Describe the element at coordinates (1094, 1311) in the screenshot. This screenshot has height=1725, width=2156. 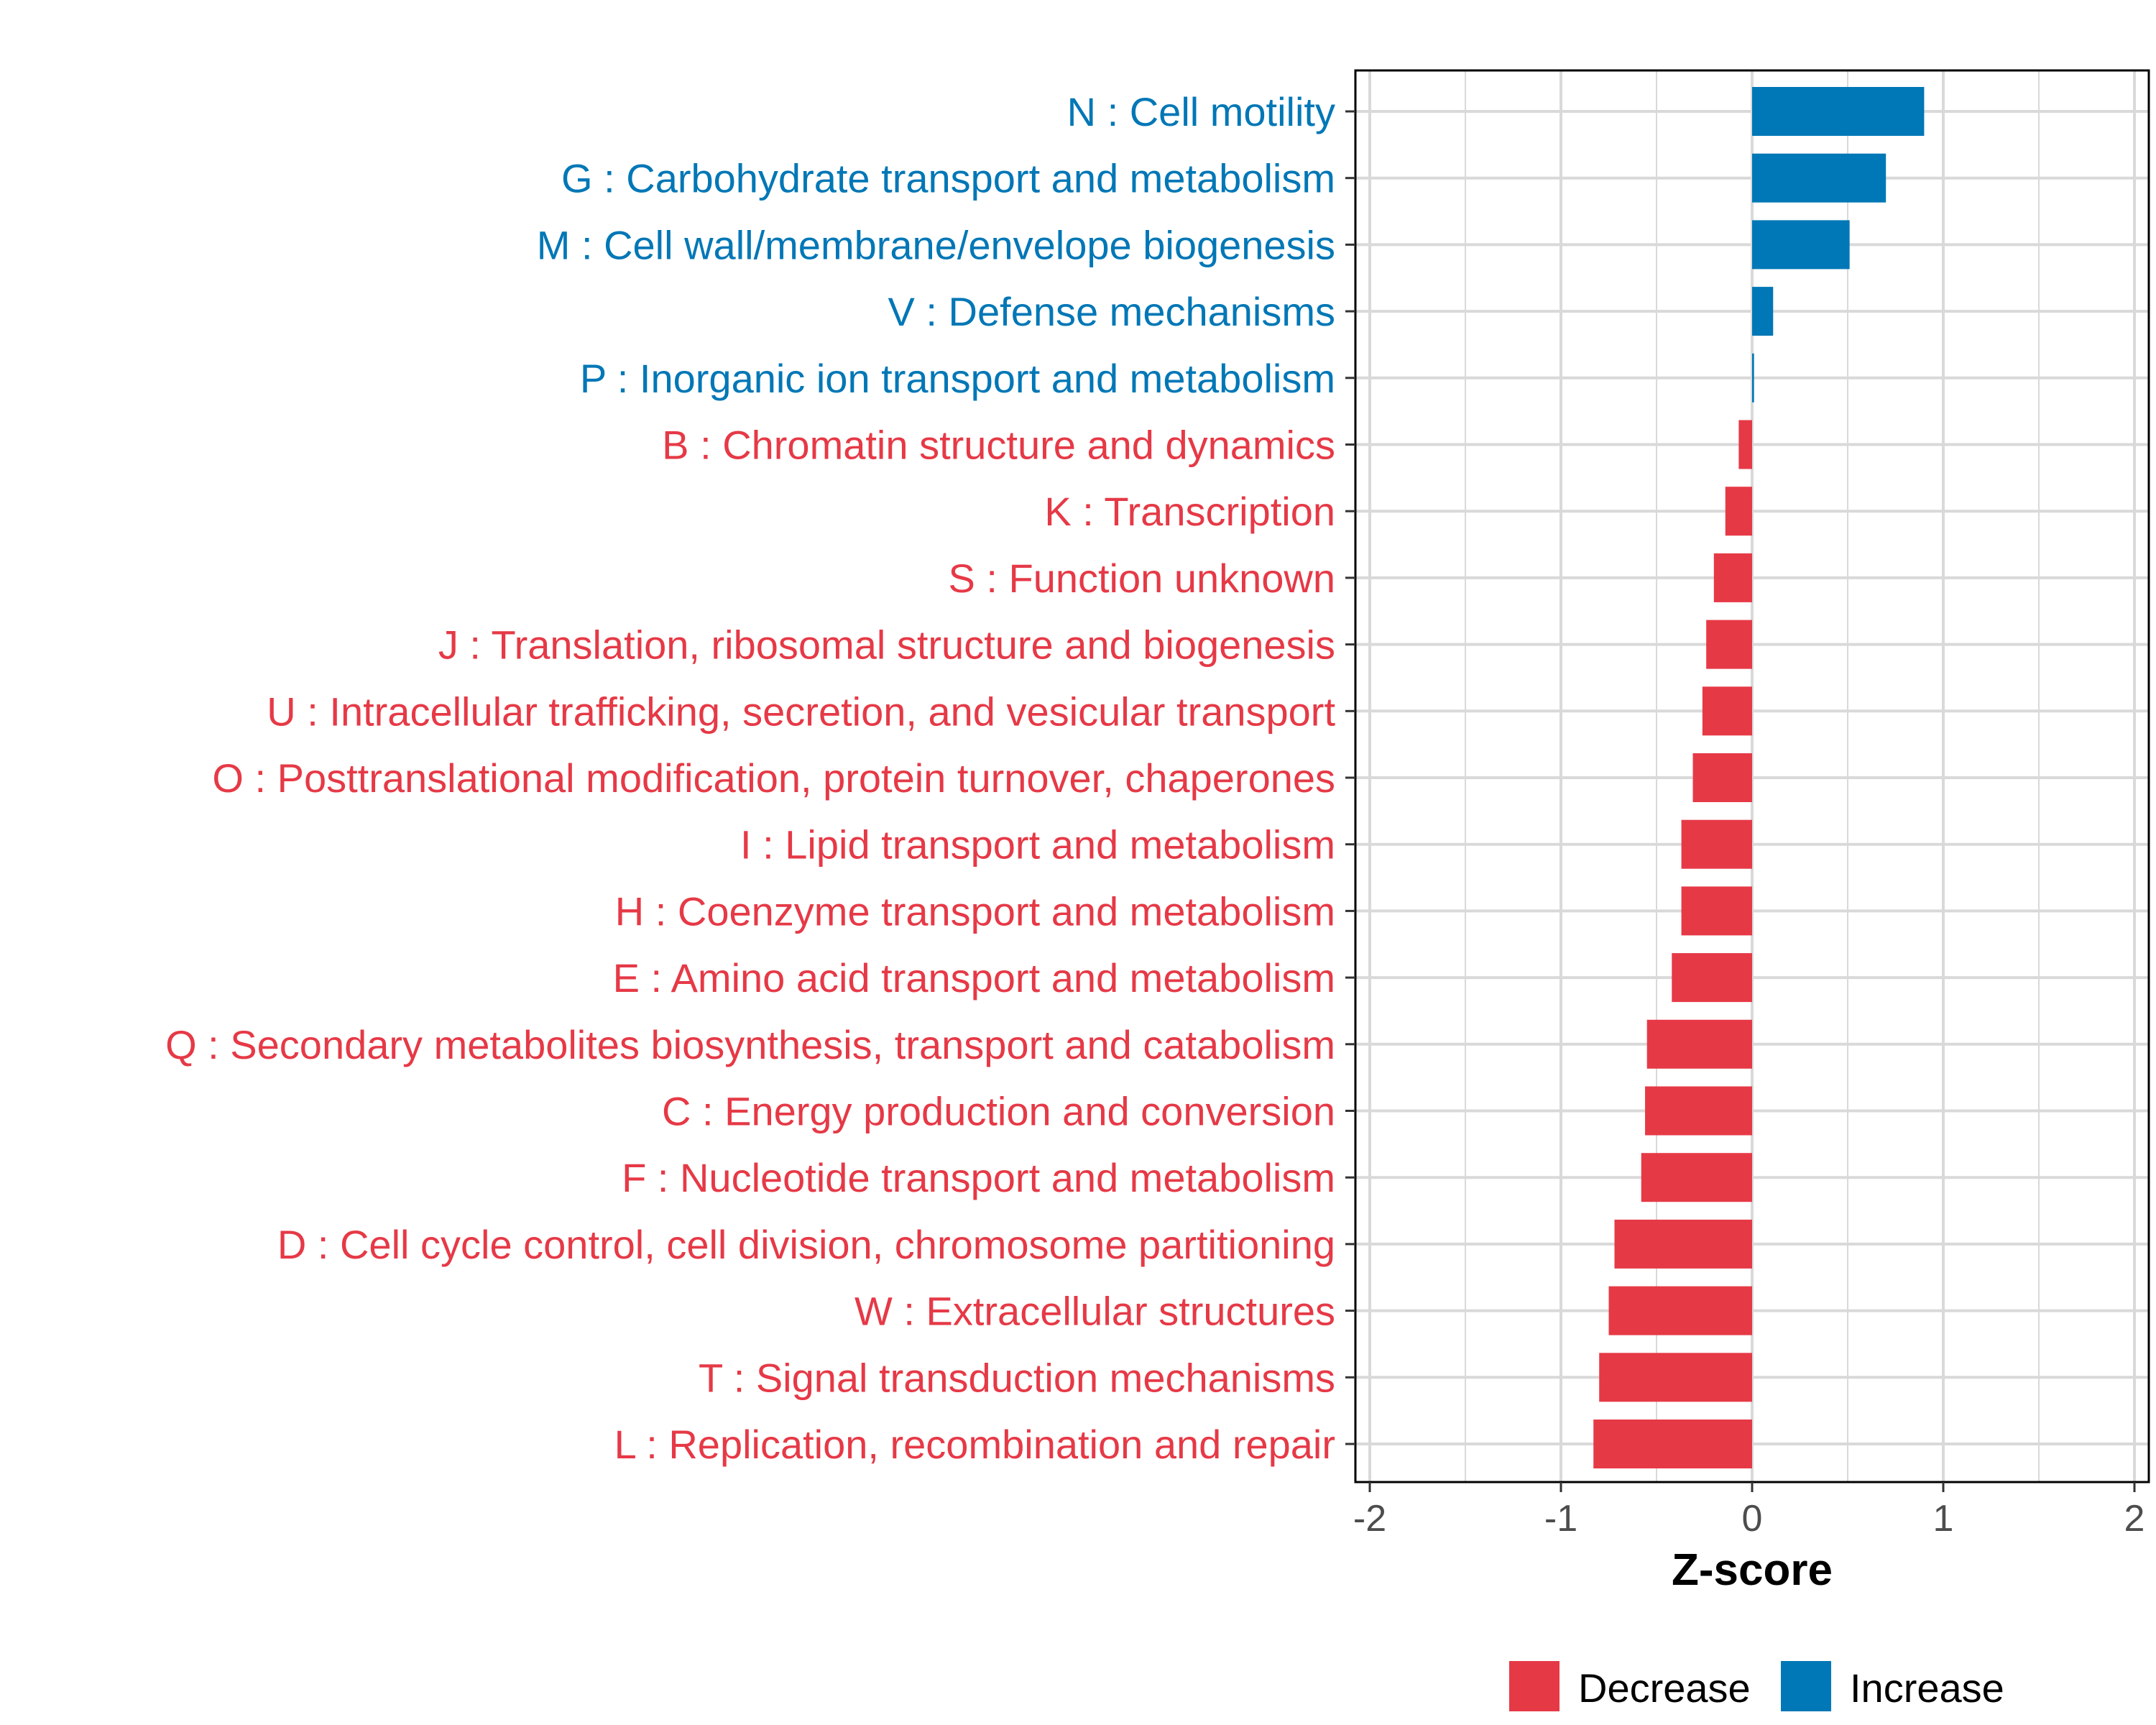
I see `category-label: W : Extracellular structures` at that location.